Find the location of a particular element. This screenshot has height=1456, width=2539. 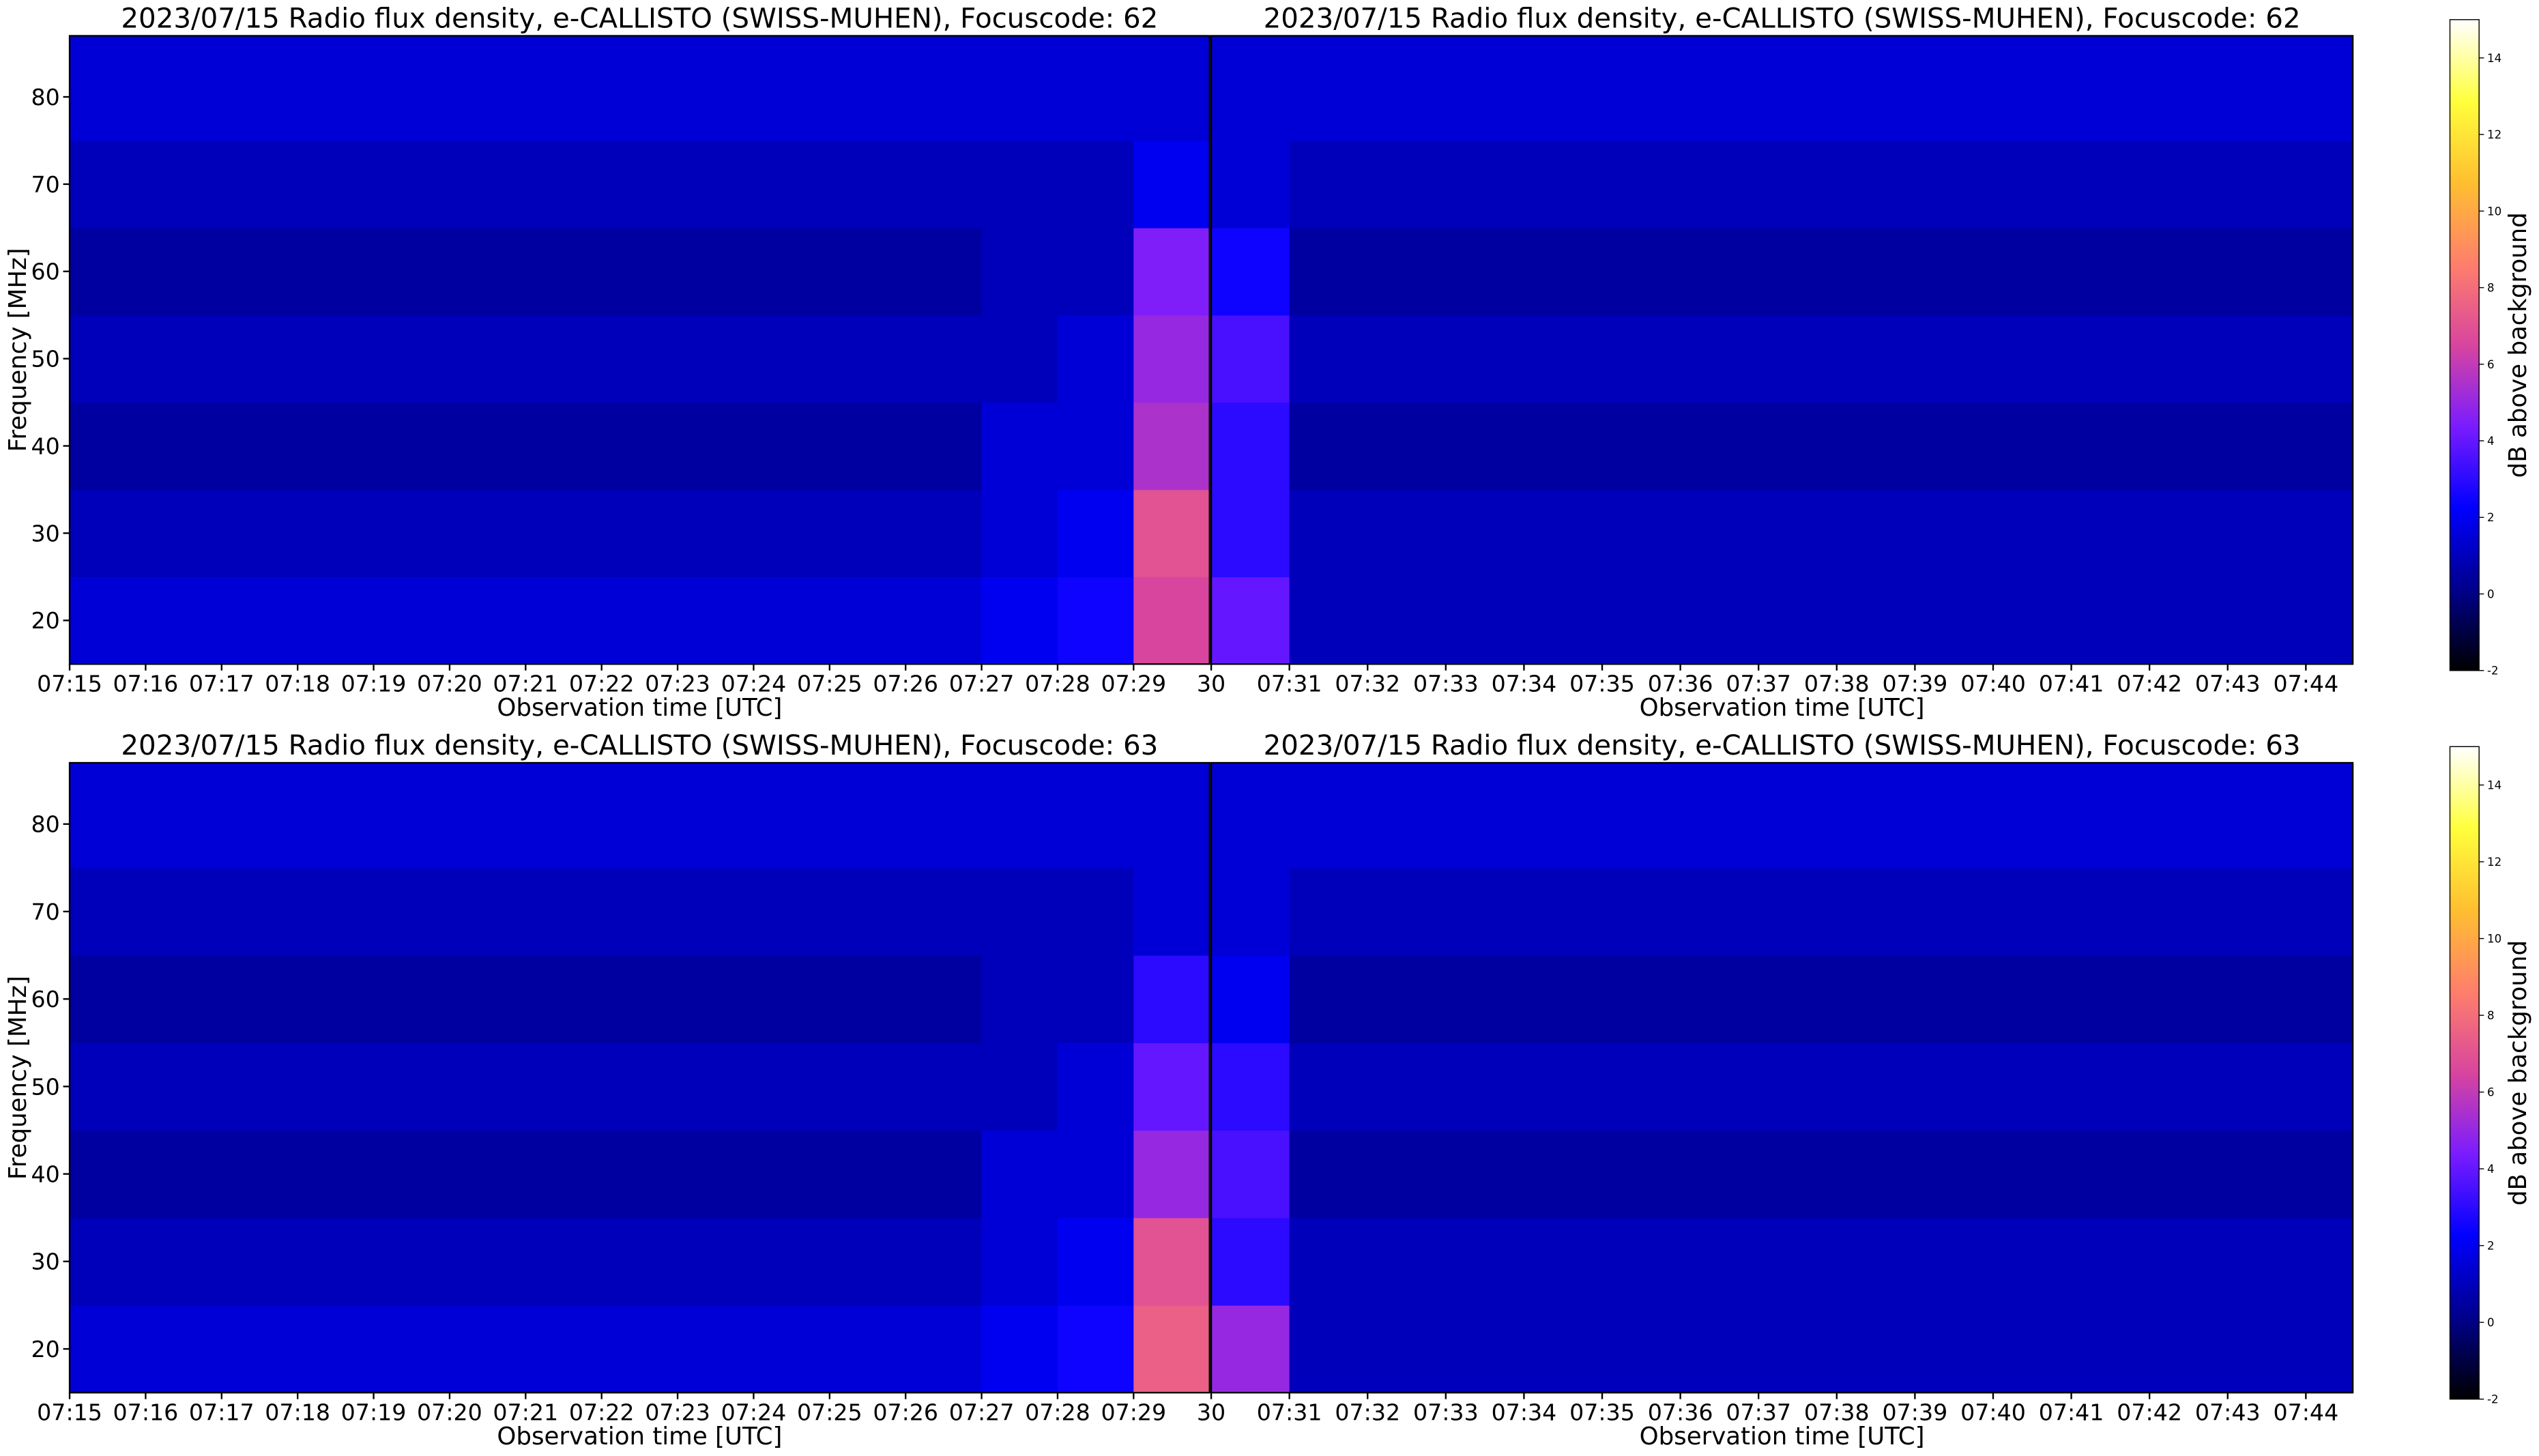

colorbar-tick-label: 8 is located at coordinates (2491, 288).